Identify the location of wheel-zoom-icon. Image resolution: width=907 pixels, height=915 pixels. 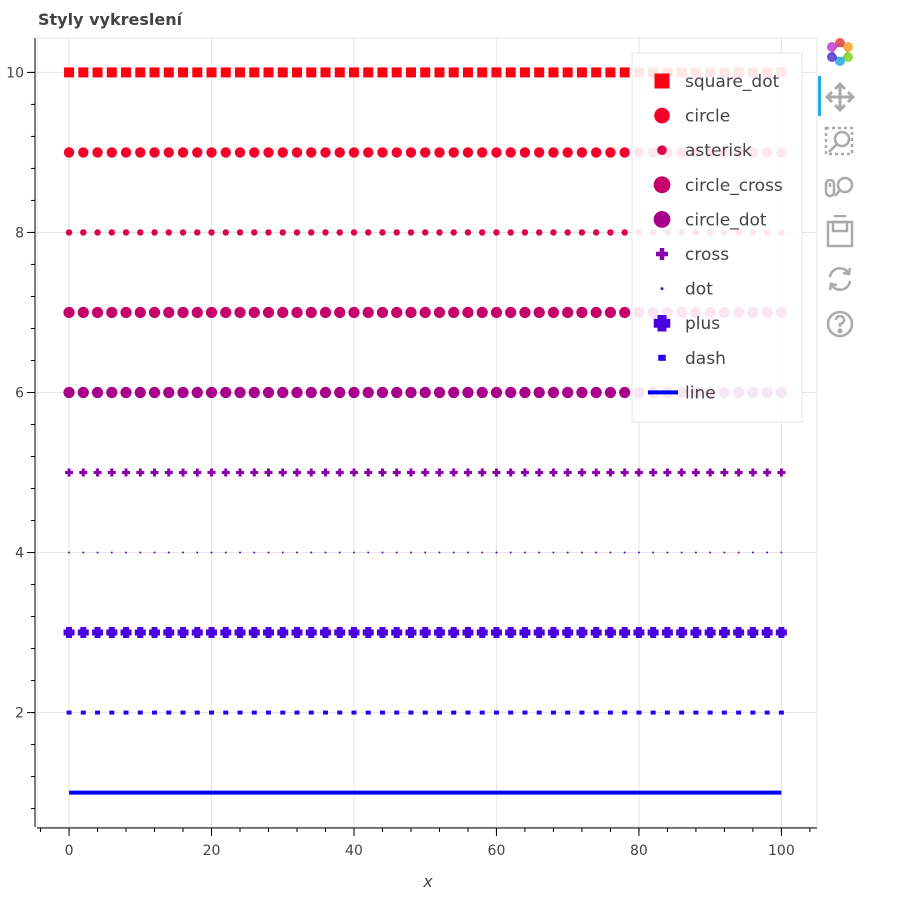
(840, 187).